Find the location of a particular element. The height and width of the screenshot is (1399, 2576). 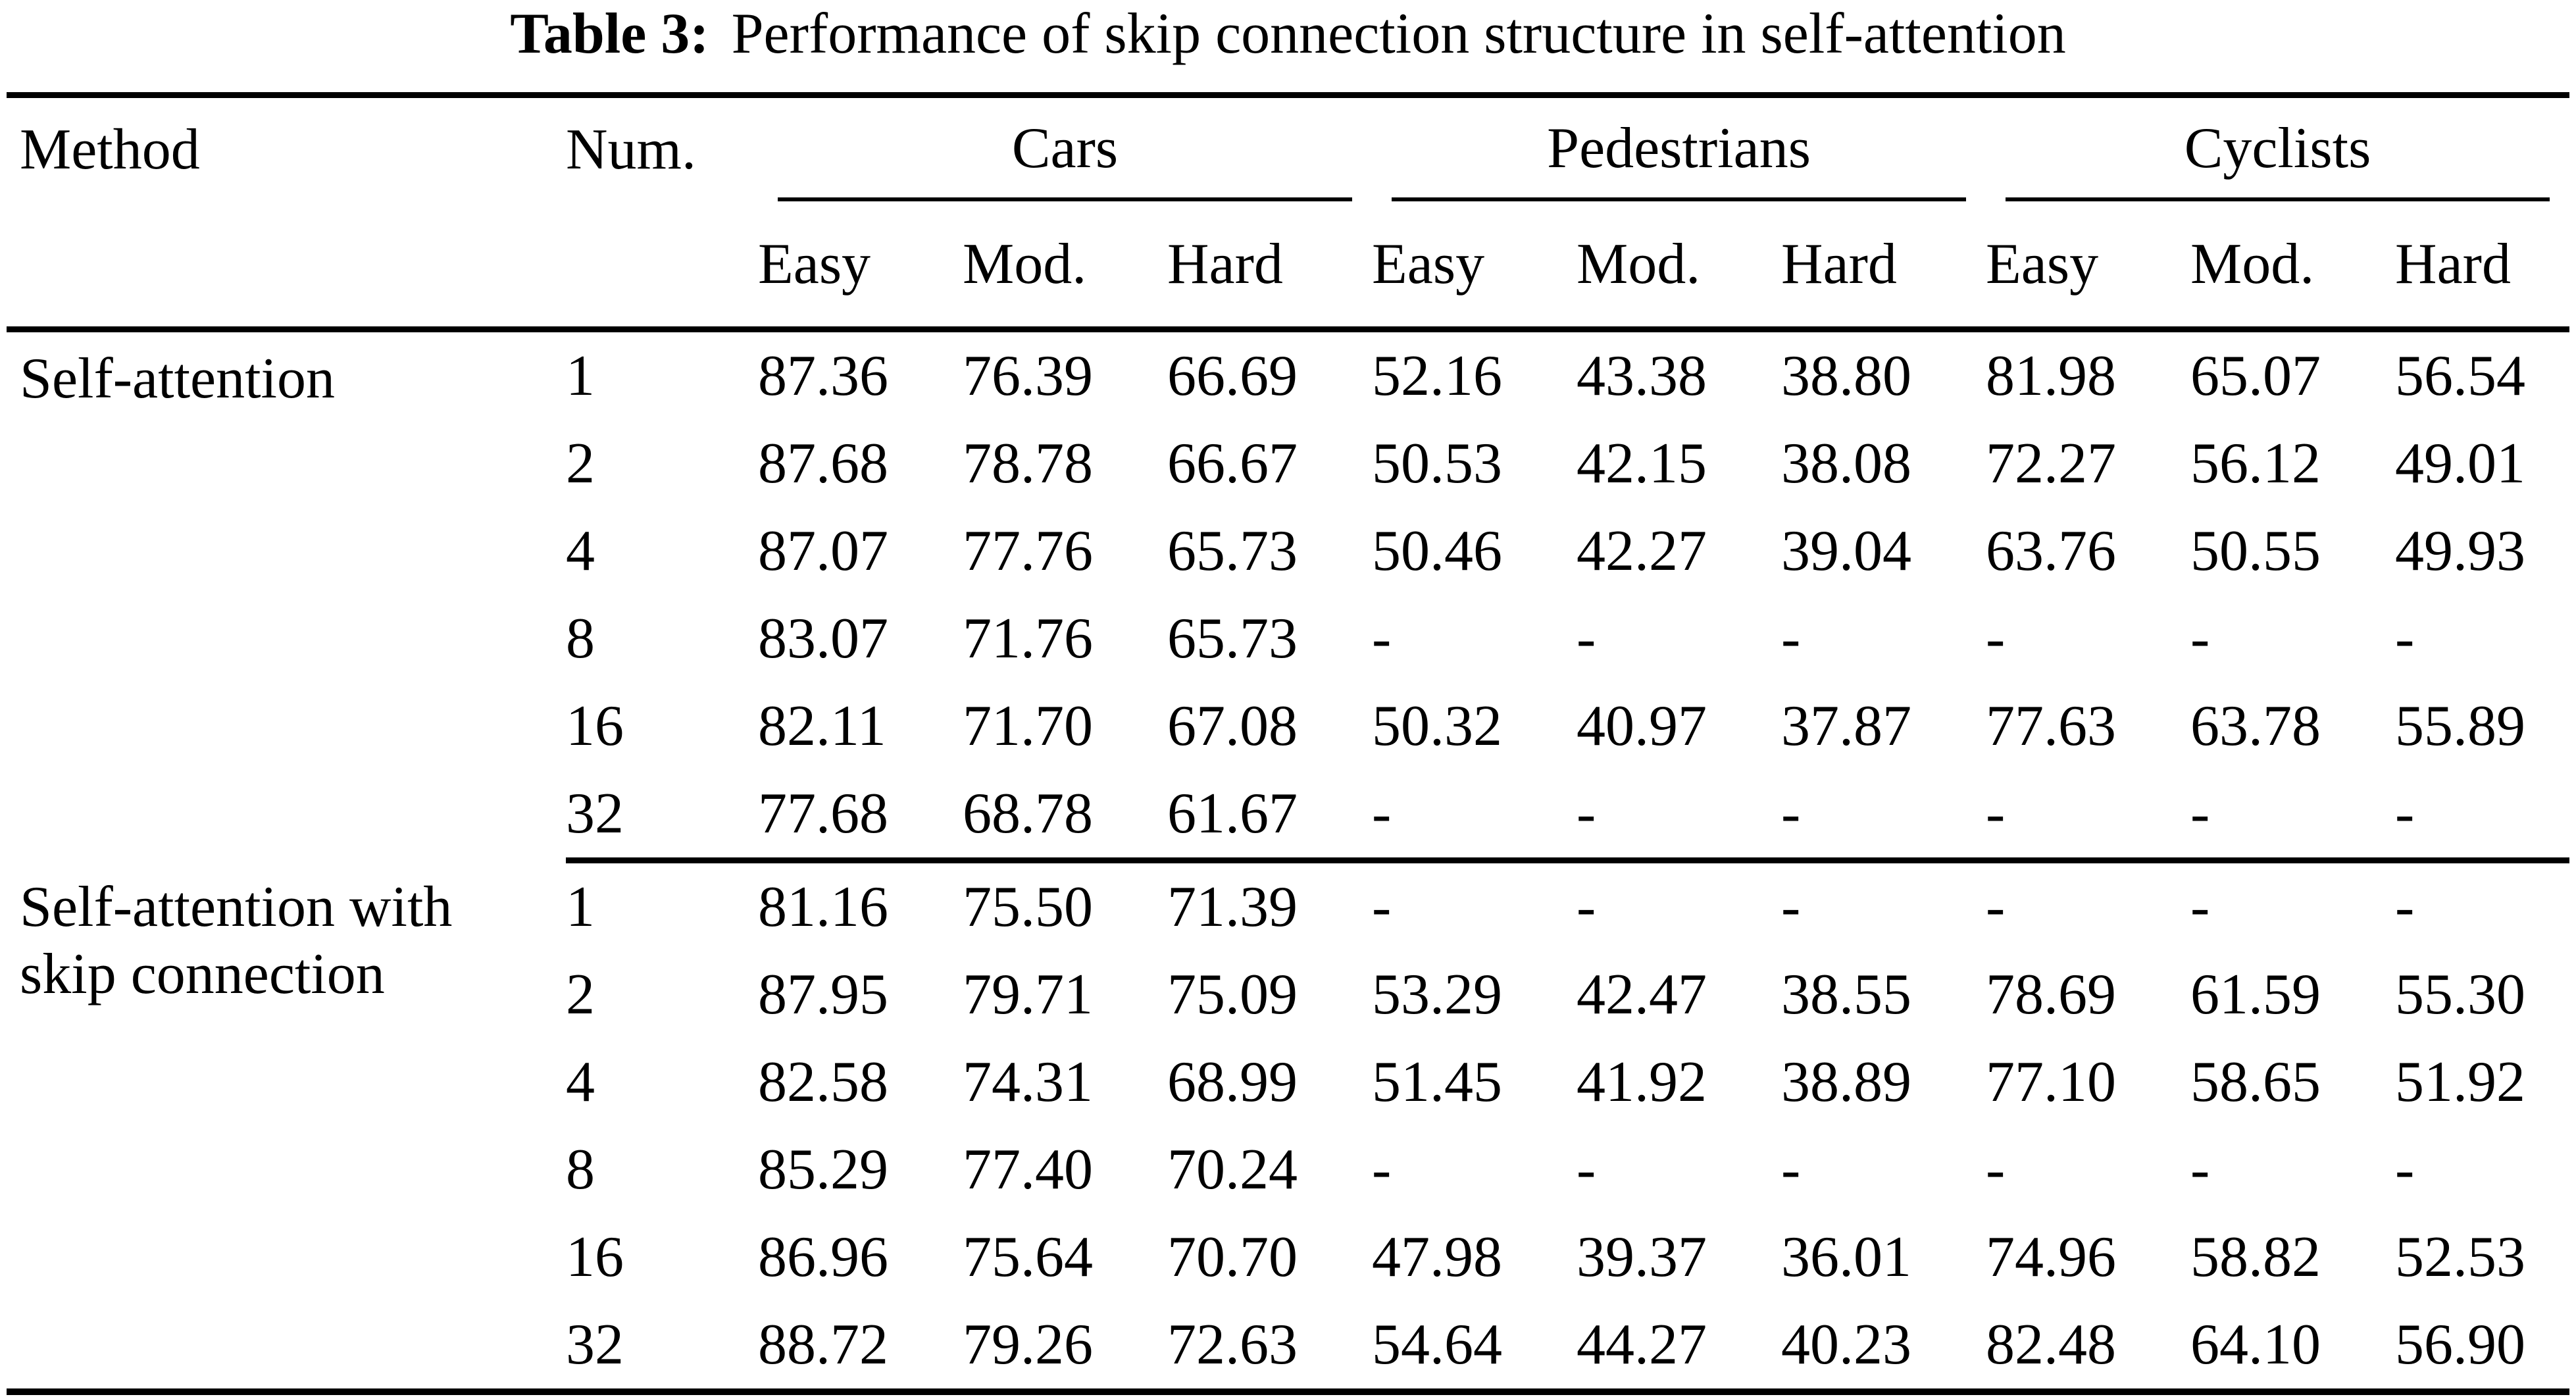

value-cell: 87.95 is located at coordinates (823, 995).